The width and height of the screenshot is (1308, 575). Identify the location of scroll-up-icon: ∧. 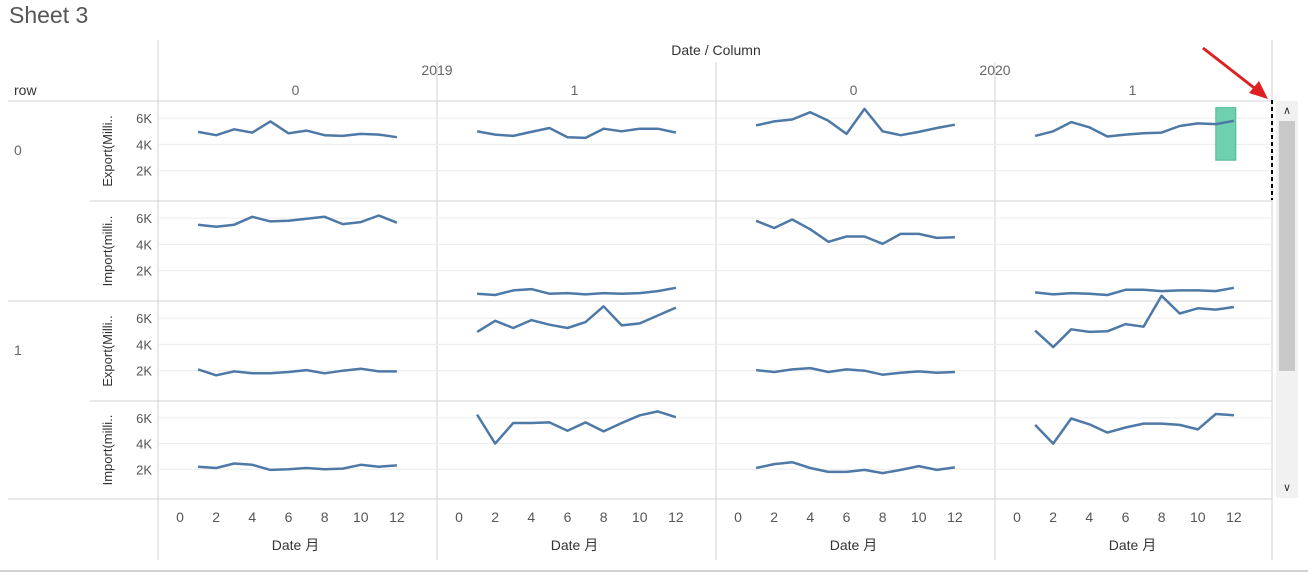
(1287, 110).